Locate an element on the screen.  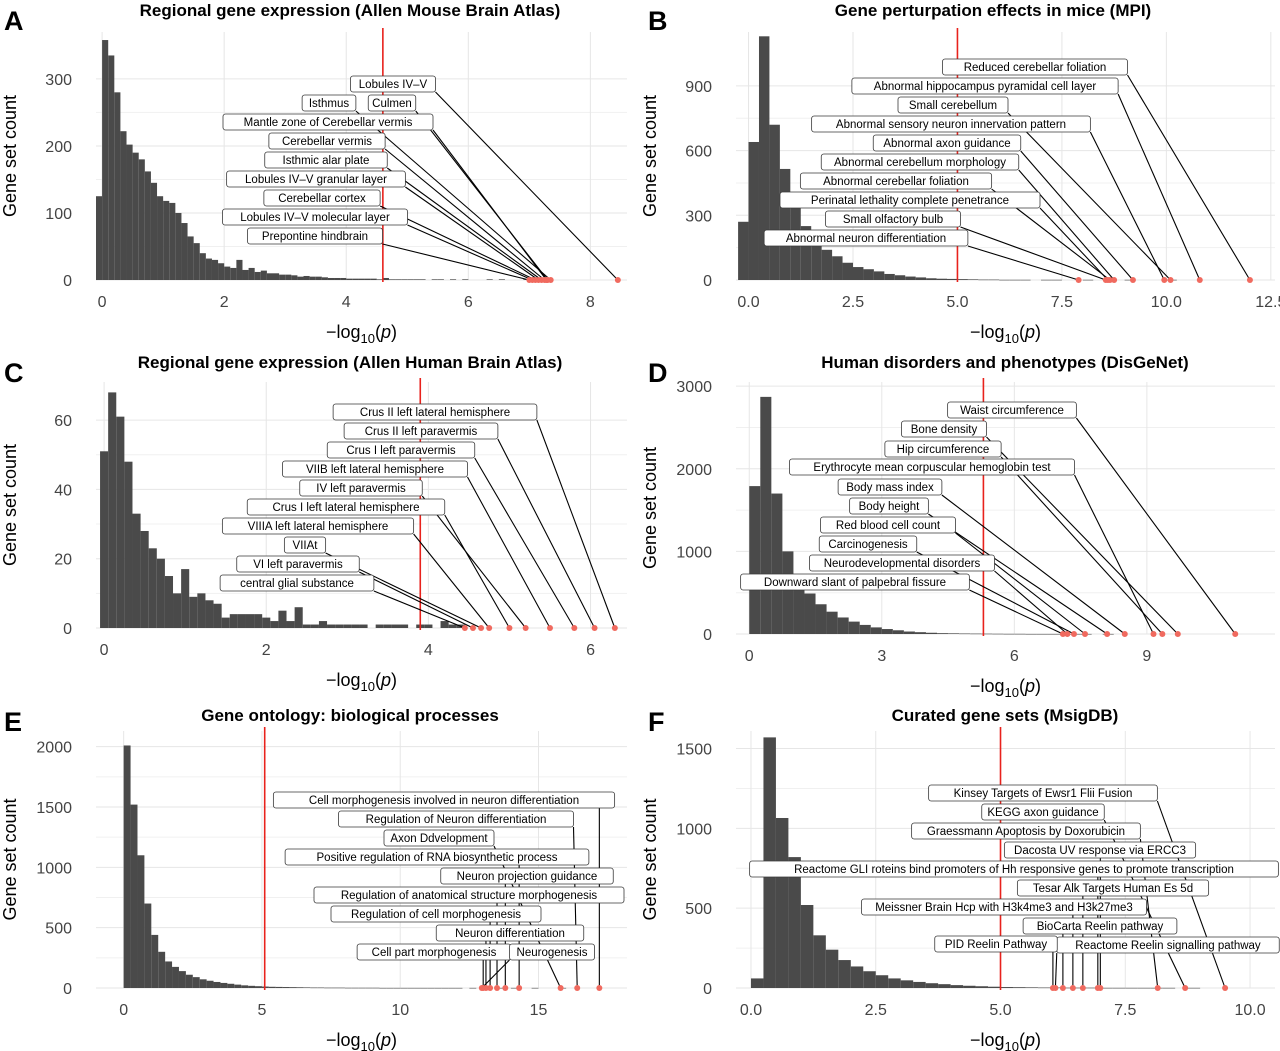
annotation-label: Kinsey Targets of Ewsr1 Flii Fusion is located at coordinates (1043, 794).